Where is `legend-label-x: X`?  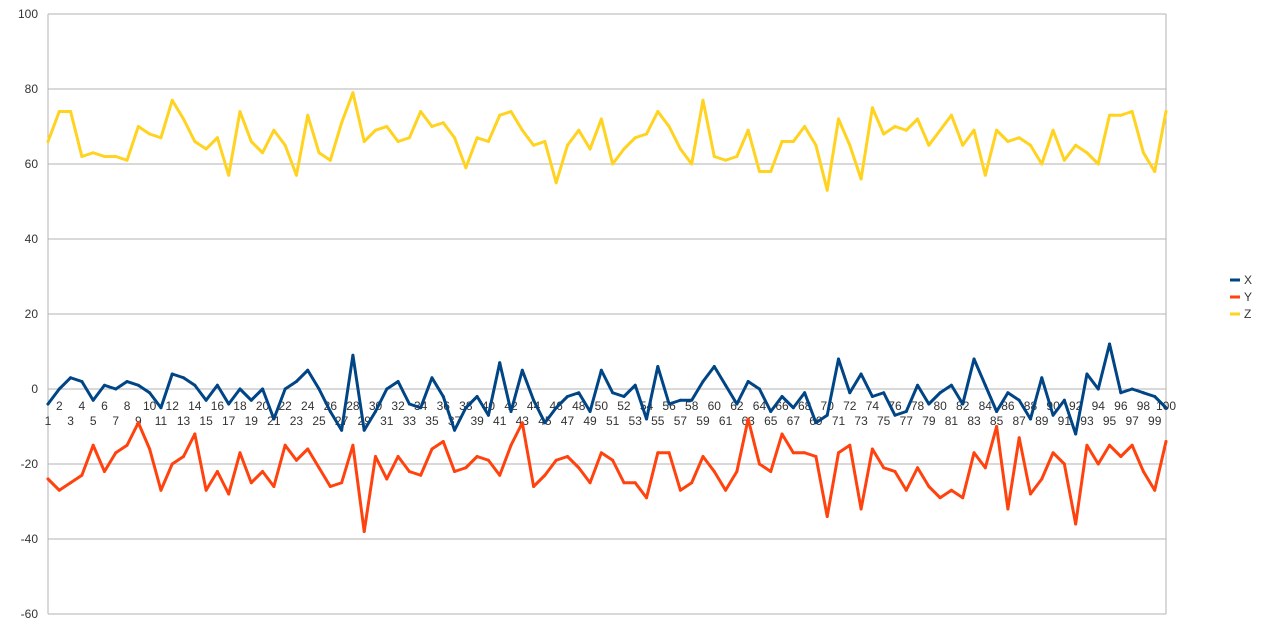 legend-label-x: X is located at coordinates (1248, 280).